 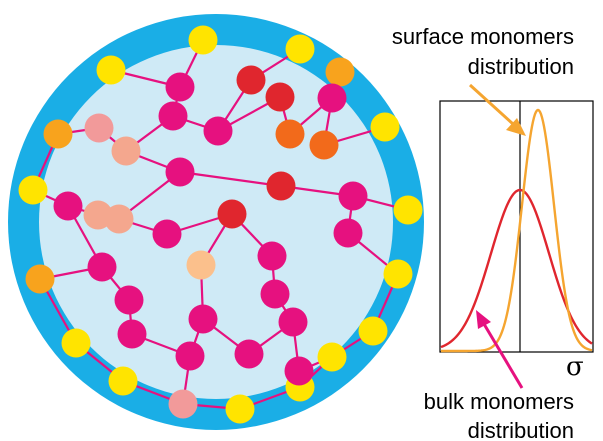 I want to click on bulk-arrow-head, so click(x=483, y=319).